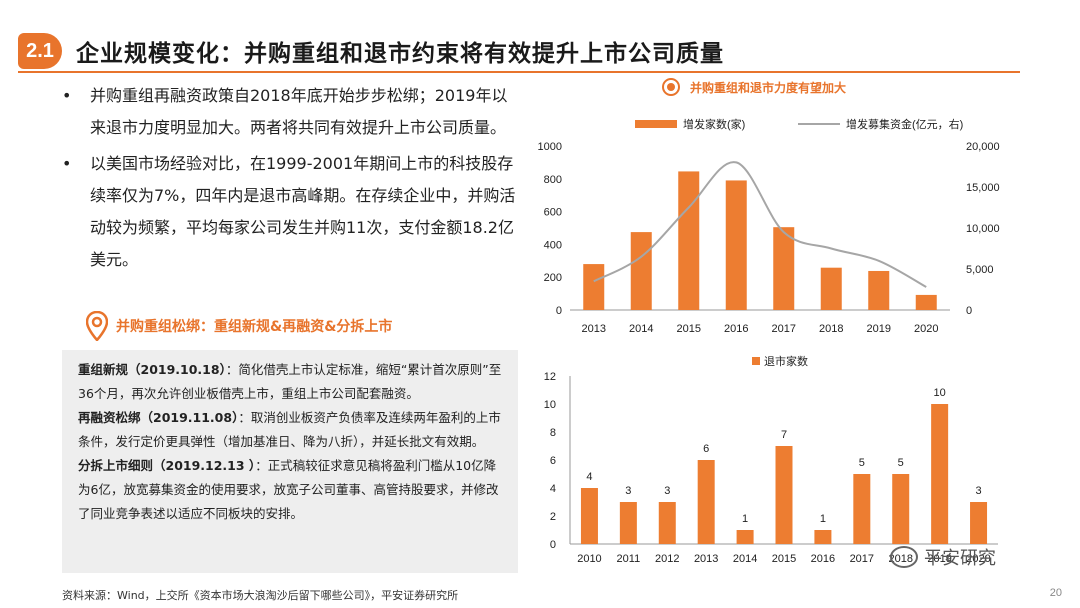 The height and width of the screenshot is (608, 1080). What do you see at coordinates (983, 188) in the screenshot?
I see `y2-tick-label: 15,000` at bounding box center [983, 188].